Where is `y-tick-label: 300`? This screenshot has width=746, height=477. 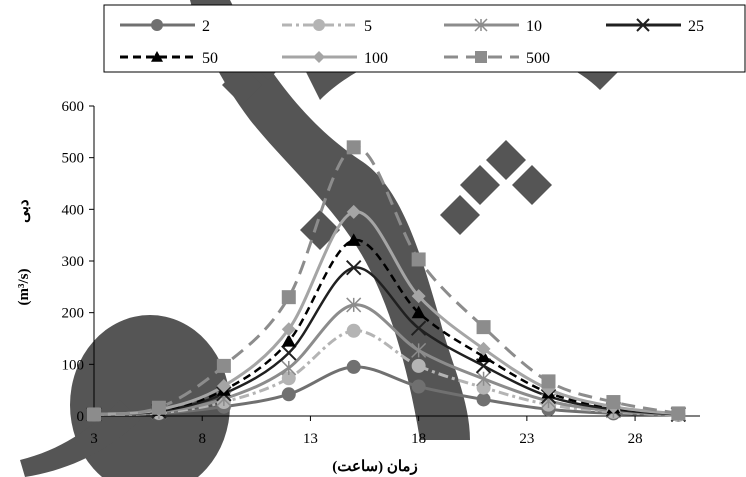 y-tick-label: 300 is located at coordinates (73, 262).